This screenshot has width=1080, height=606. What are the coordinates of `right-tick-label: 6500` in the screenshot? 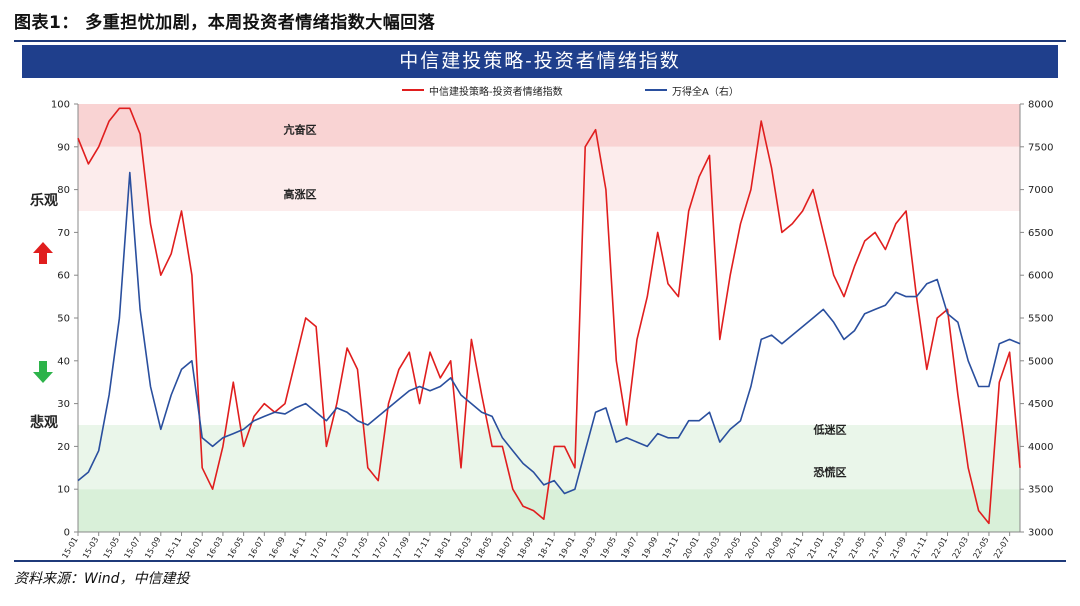 It's located at (1040, 233).